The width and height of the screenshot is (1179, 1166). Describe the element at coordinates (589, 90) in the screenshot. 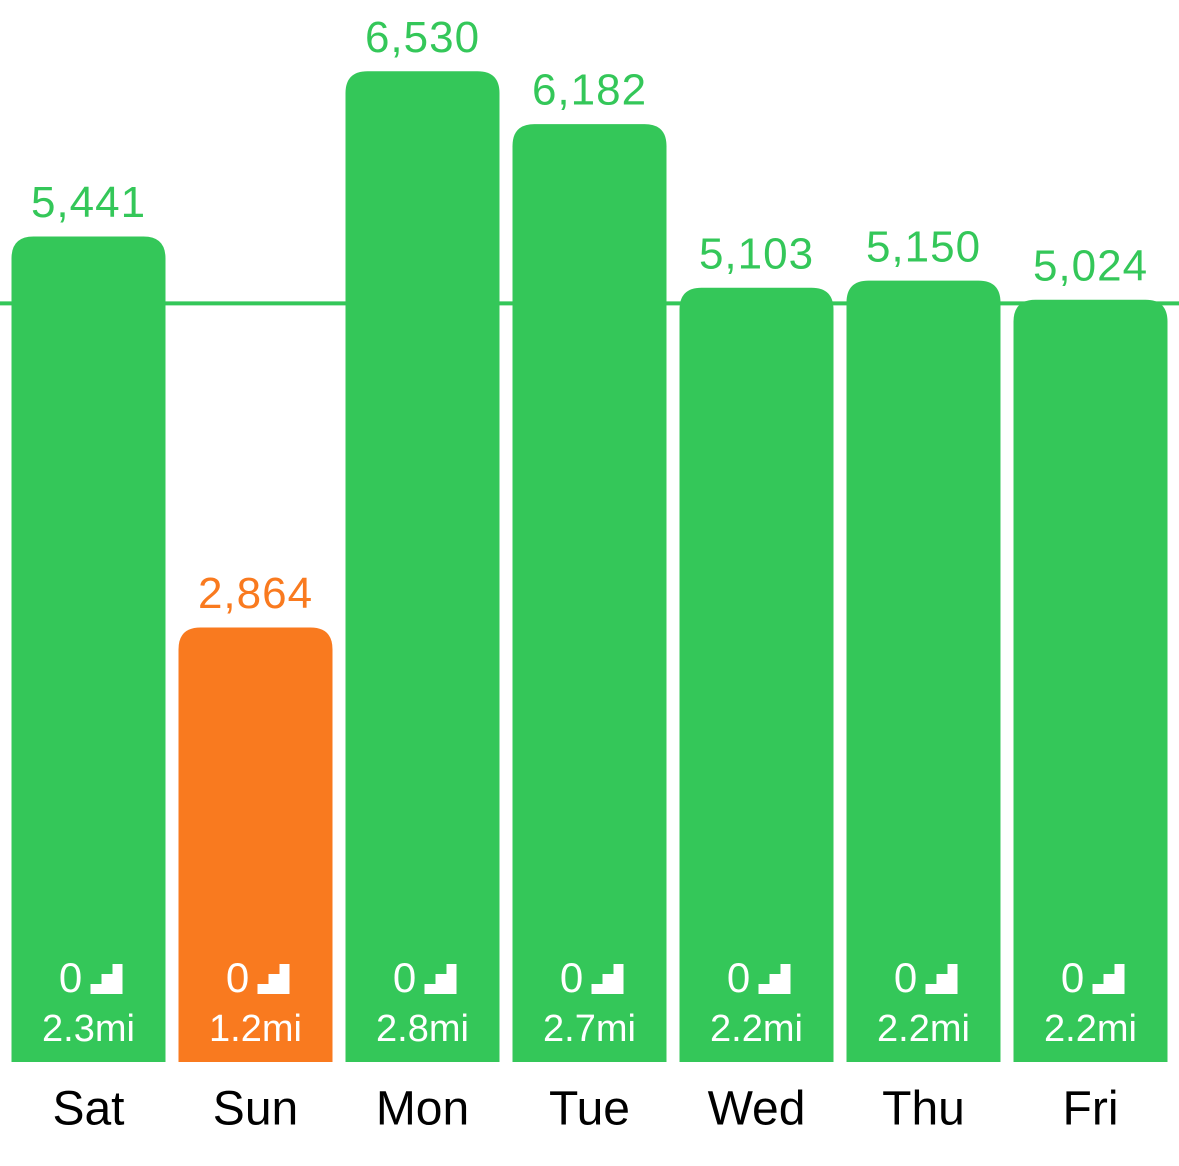

I see `value-label: 6,182` at that location.